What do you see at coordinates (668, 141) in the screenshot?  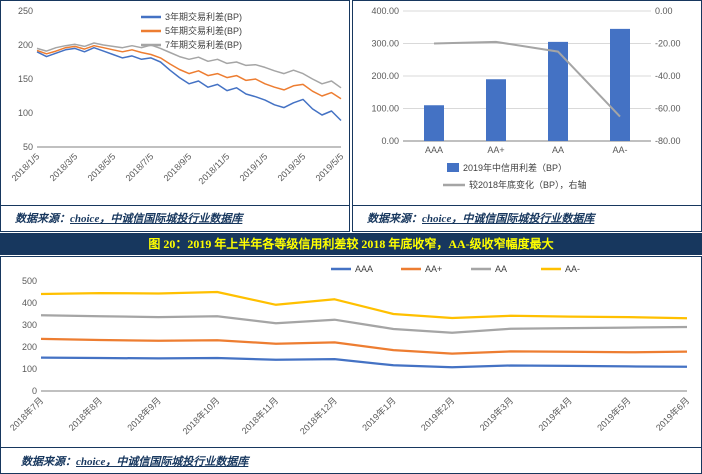 I see `svg-text: -80.00` at bounding box center [668, 141].